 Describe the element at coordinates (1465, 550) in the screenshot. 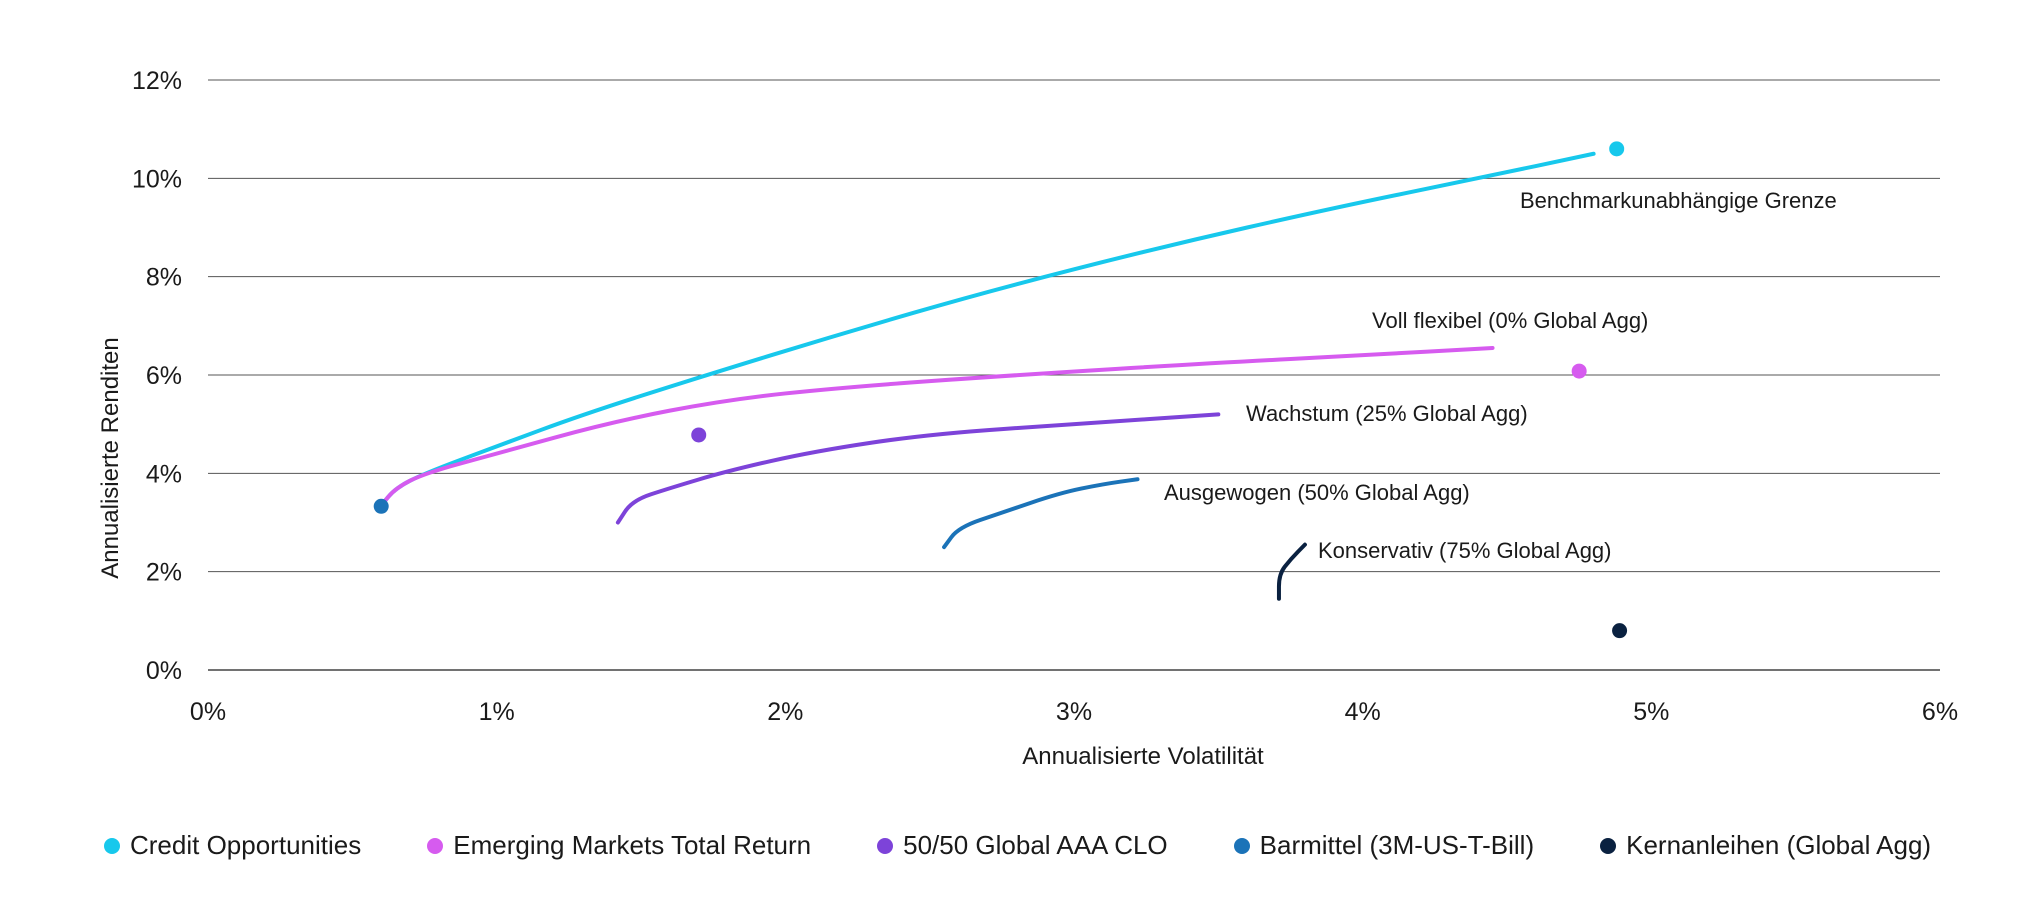

I see `frontier-label: Konservativ (75% Global Agg)` at that location.